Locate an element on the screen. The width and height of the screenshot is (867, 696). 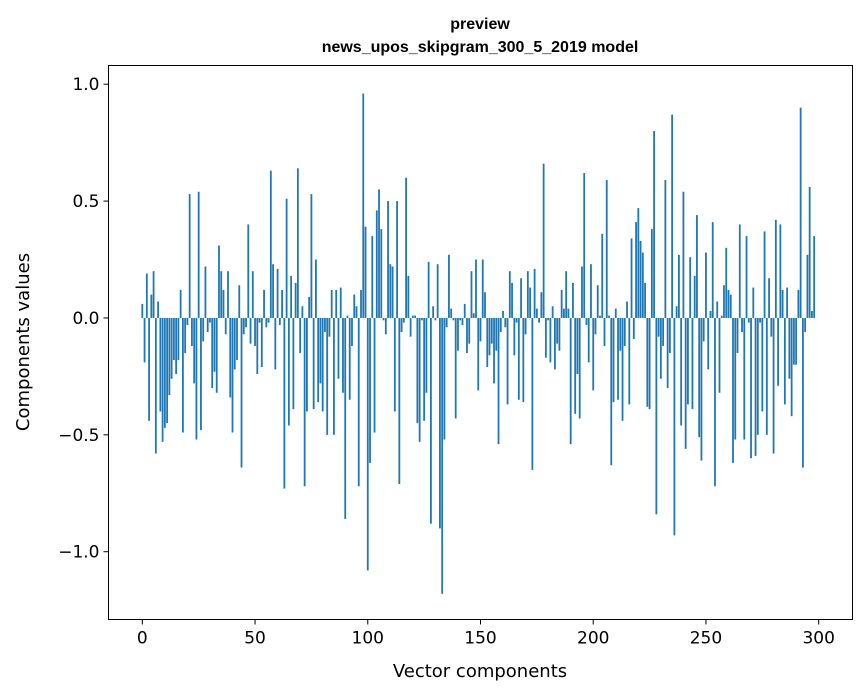
y-tick-label-3: 0.5 is located at coordinates (85, 202).